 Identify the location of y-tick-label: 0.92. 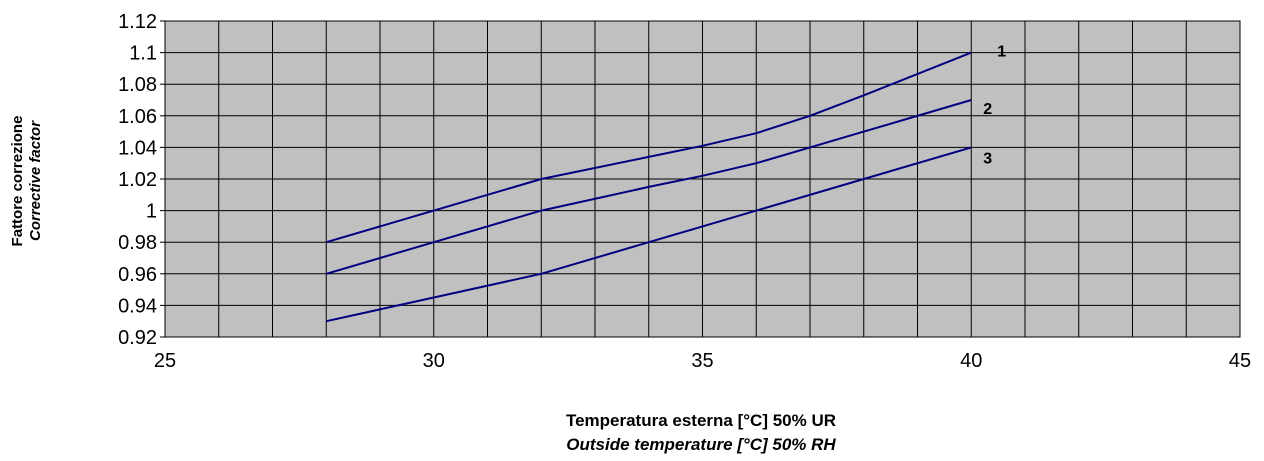
(137, 338).